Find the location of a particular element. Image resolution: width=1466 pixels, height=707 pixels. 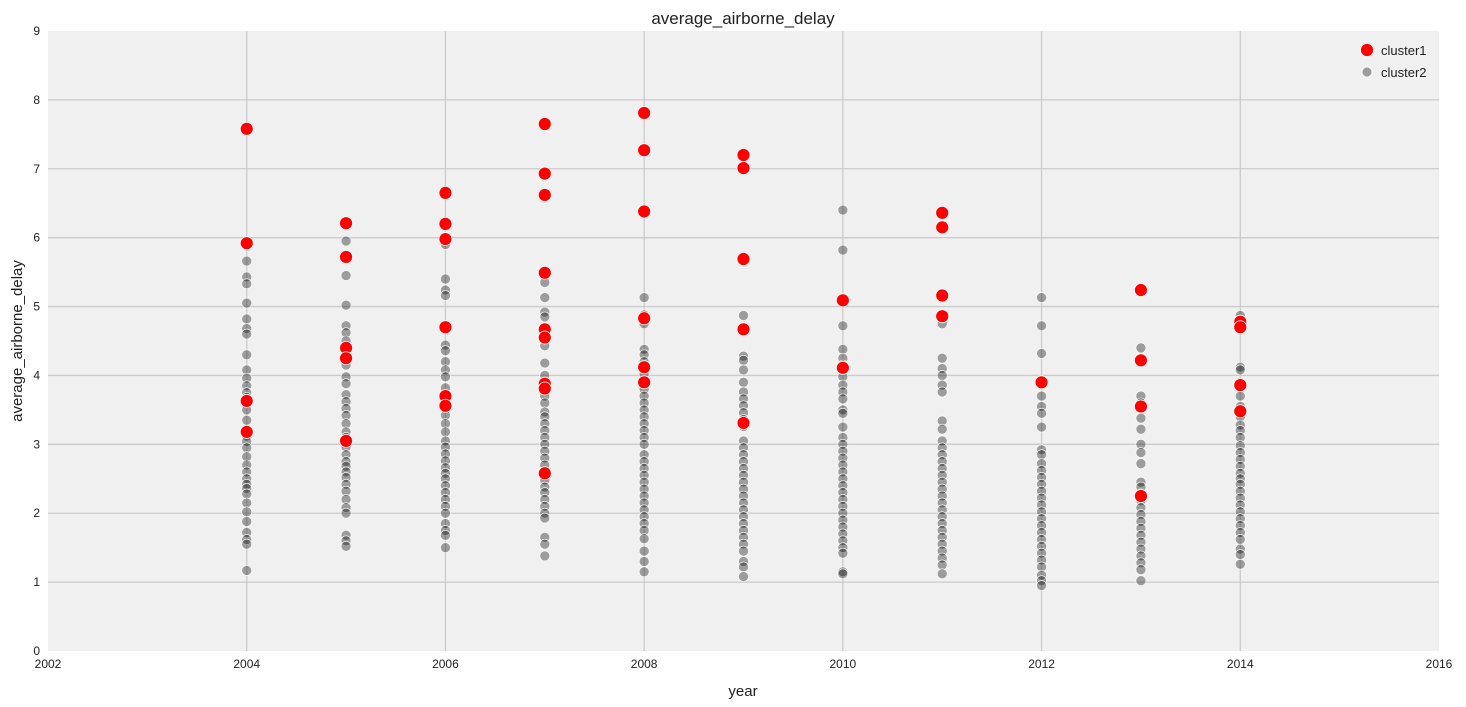

y-tick-label: 8 is located at coordinates (36, 100).